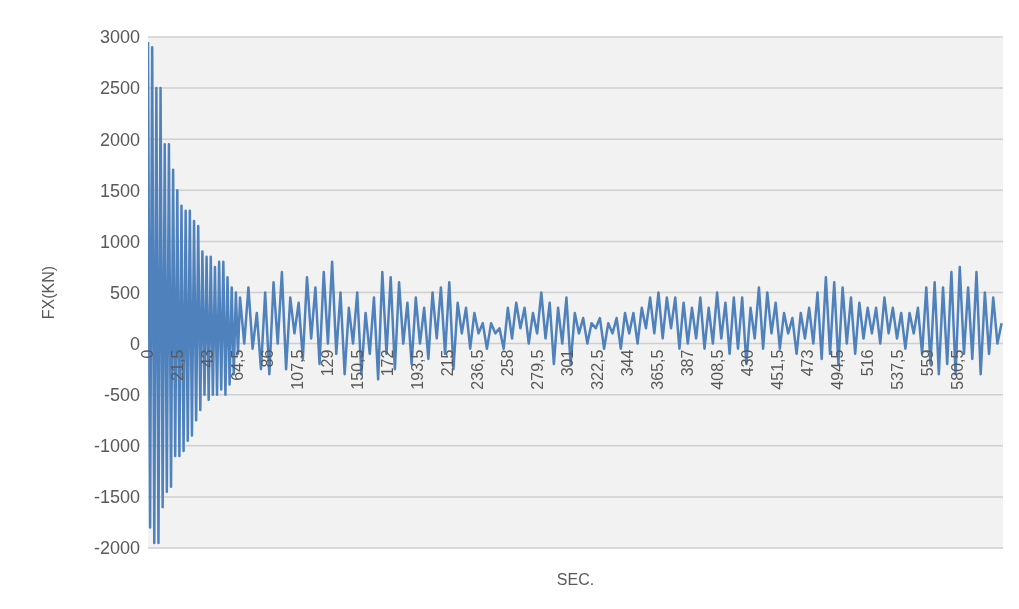  Describe the element at coordinates (116, 446) in the screenshot. I see `y-tick-label: -1000` at that location.